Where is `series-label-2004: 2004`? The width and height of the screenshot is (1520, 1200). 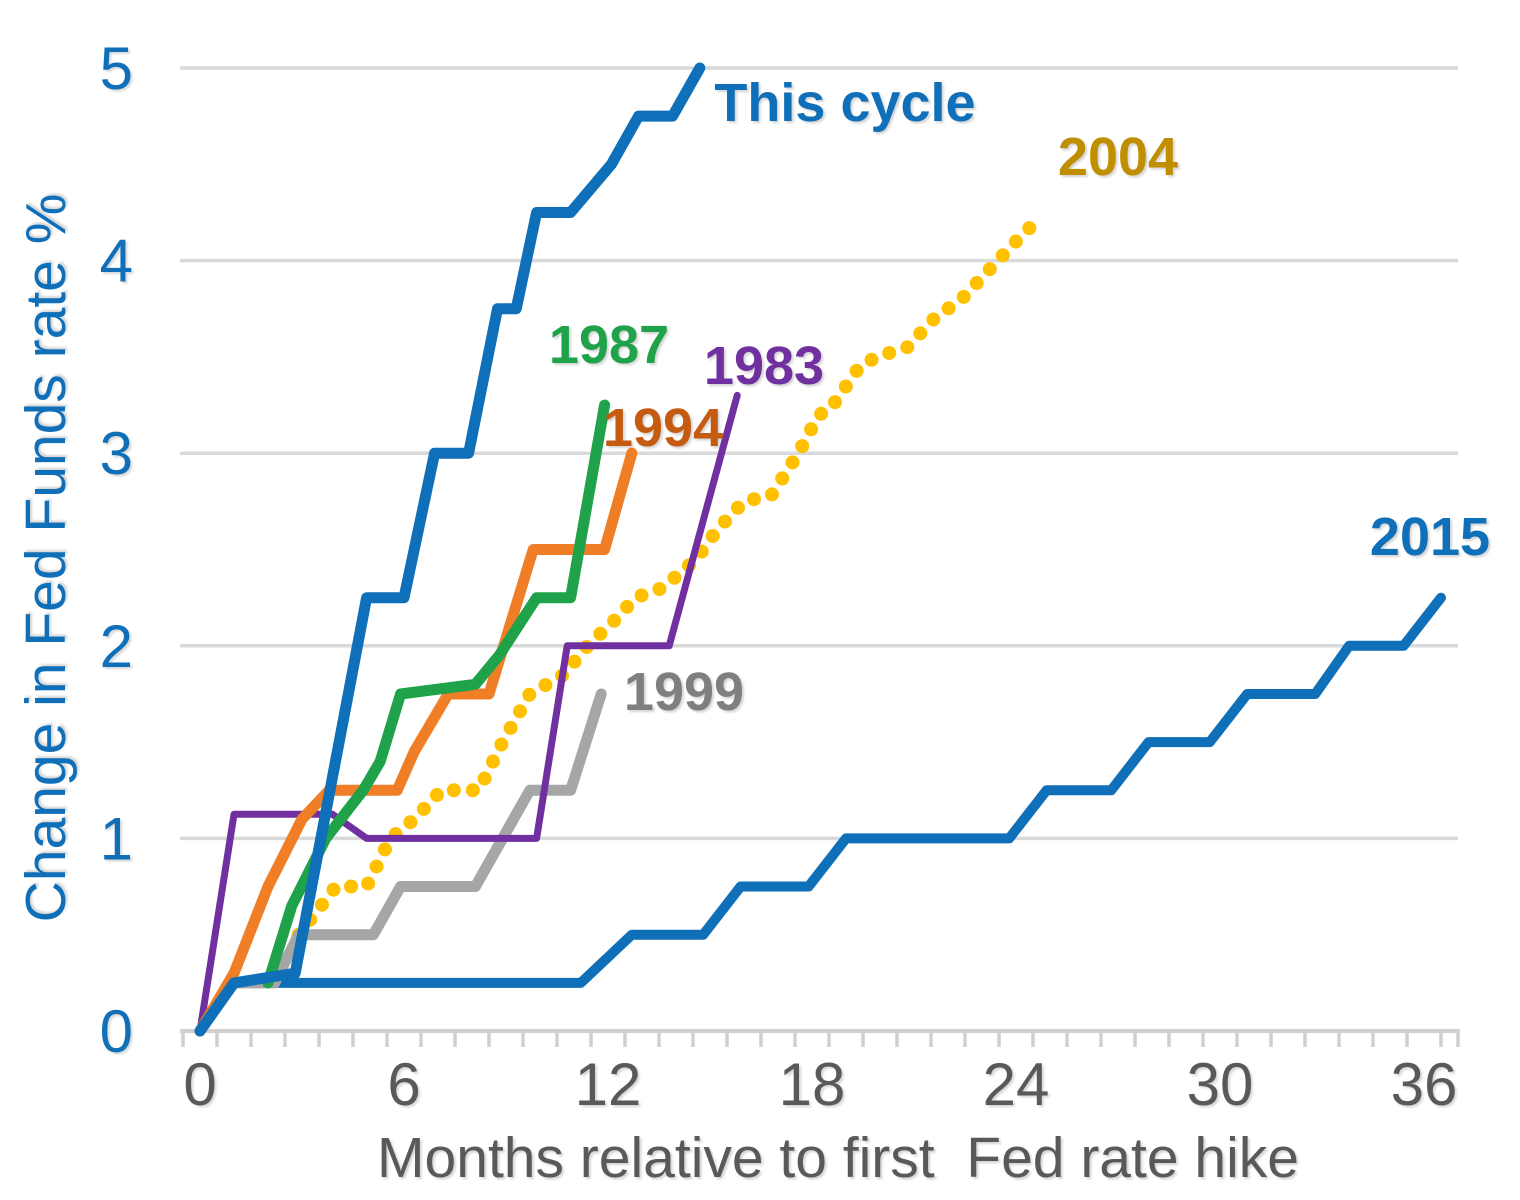 series-label-2004: 2004 is located at coordinates (1118, 157).